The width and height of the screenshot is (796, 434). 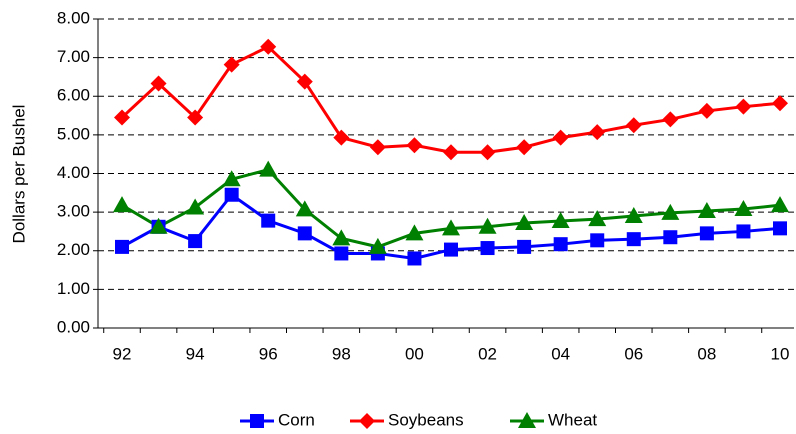 I want to click on legend-label: Soybeans, so click(x=426, y=419).